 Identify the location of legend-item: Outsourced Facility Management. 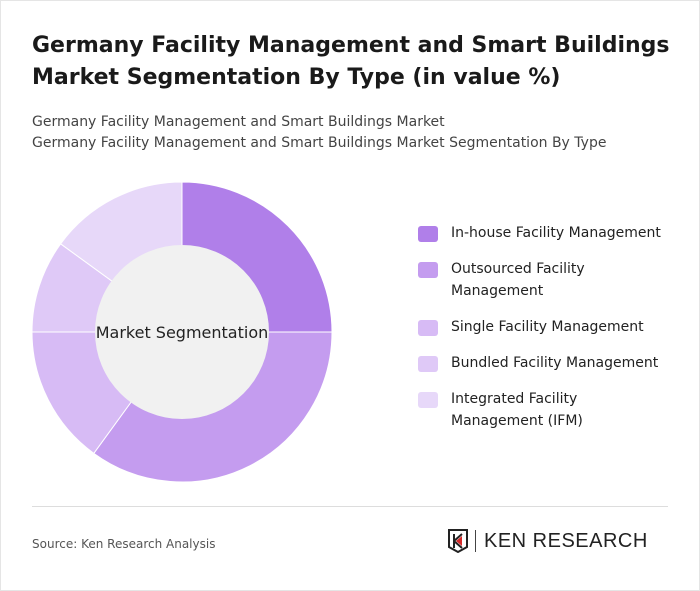
(548, 280).